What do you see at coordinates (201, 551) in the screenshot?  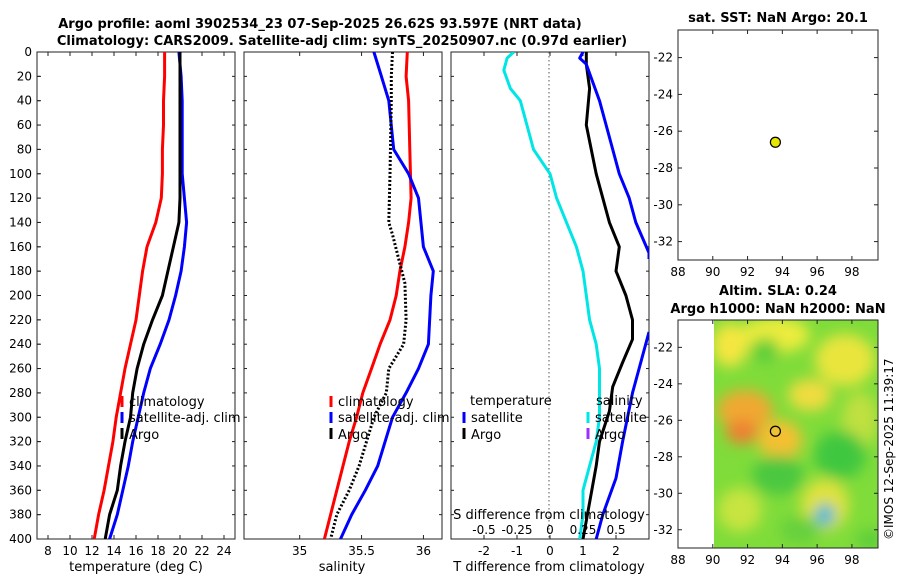 I see `temperature-xtick-label-7: 22` at bounding box center [201, 551].